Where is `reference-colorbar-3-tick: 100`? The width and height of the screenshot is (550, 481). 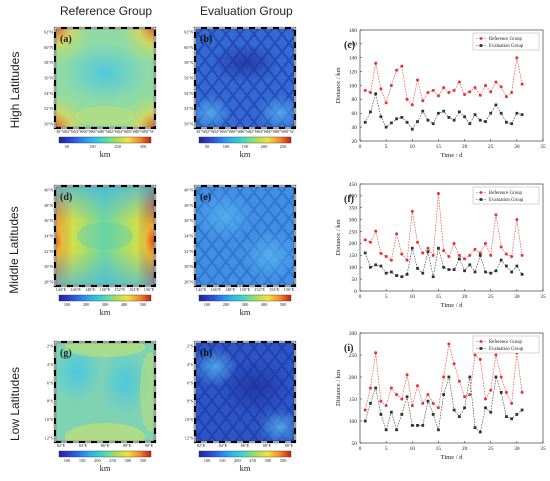
reference-colorbar-3-tick: 100 is located at coordinates (67, 460).